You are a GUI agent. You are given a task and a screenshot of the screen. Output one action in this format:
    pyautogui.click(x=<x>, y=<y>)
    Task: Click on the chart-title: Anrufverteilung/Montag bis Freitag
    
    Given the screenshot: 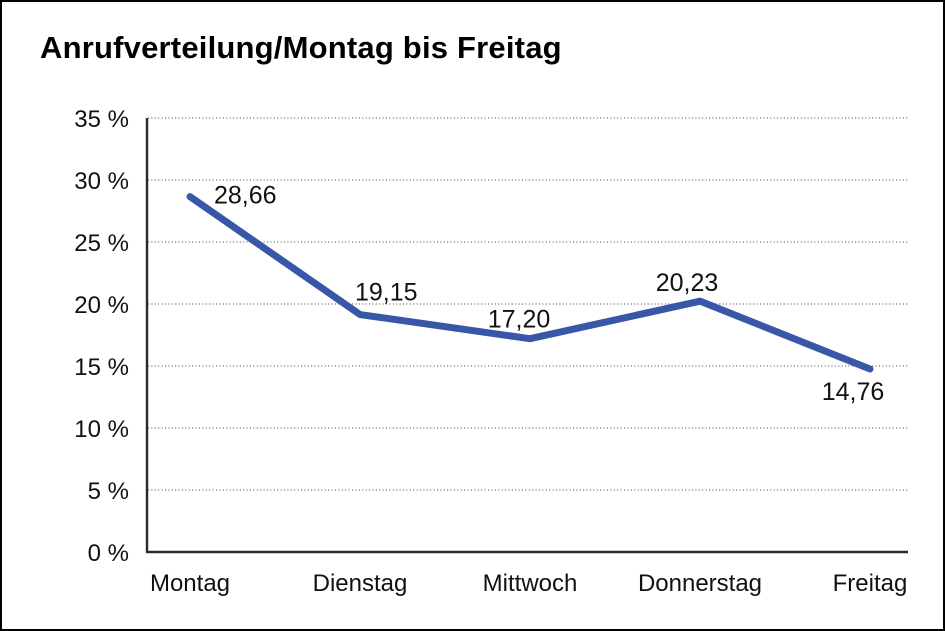 What is the action you would take?
    pyautogui.click(x=301, y=47)
    